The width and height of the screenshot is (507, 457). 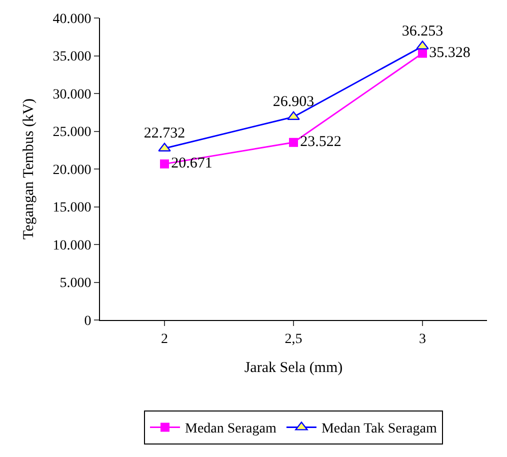 I want to click on y-tick-label: 25.000, so click(x=72, y=132).